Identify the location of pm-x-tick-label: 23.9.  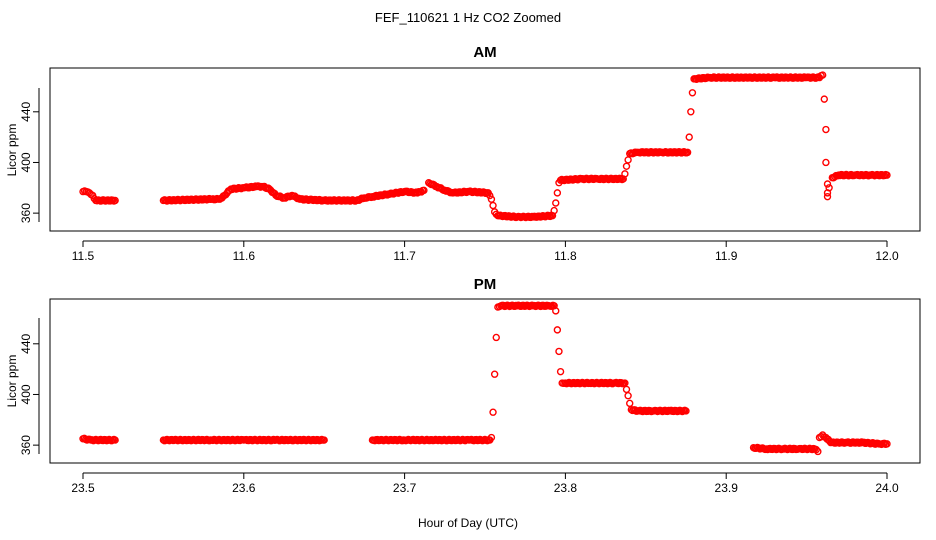
(727, 488).